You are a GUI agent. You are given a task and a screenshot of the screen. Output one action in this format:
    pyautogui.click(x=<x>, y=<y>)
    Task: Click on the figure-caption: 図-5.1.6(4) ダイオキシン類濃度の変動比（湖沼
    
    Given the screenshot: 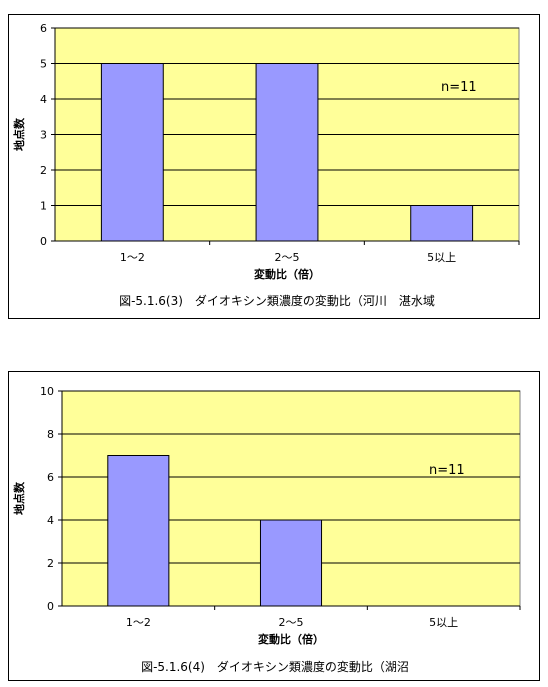 What is the action you would take?
    pyautogui.click(x=275, y=666)
    